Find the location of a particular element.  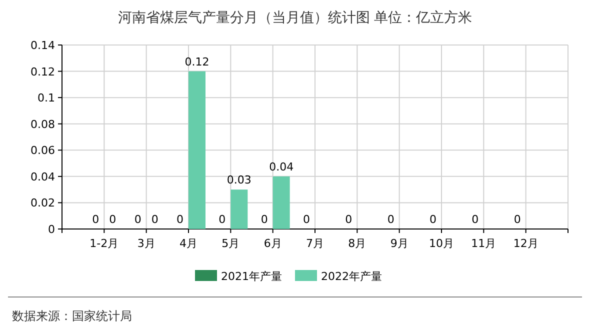

y-tick-label: 0.04 is located at coordinates (42, 177).